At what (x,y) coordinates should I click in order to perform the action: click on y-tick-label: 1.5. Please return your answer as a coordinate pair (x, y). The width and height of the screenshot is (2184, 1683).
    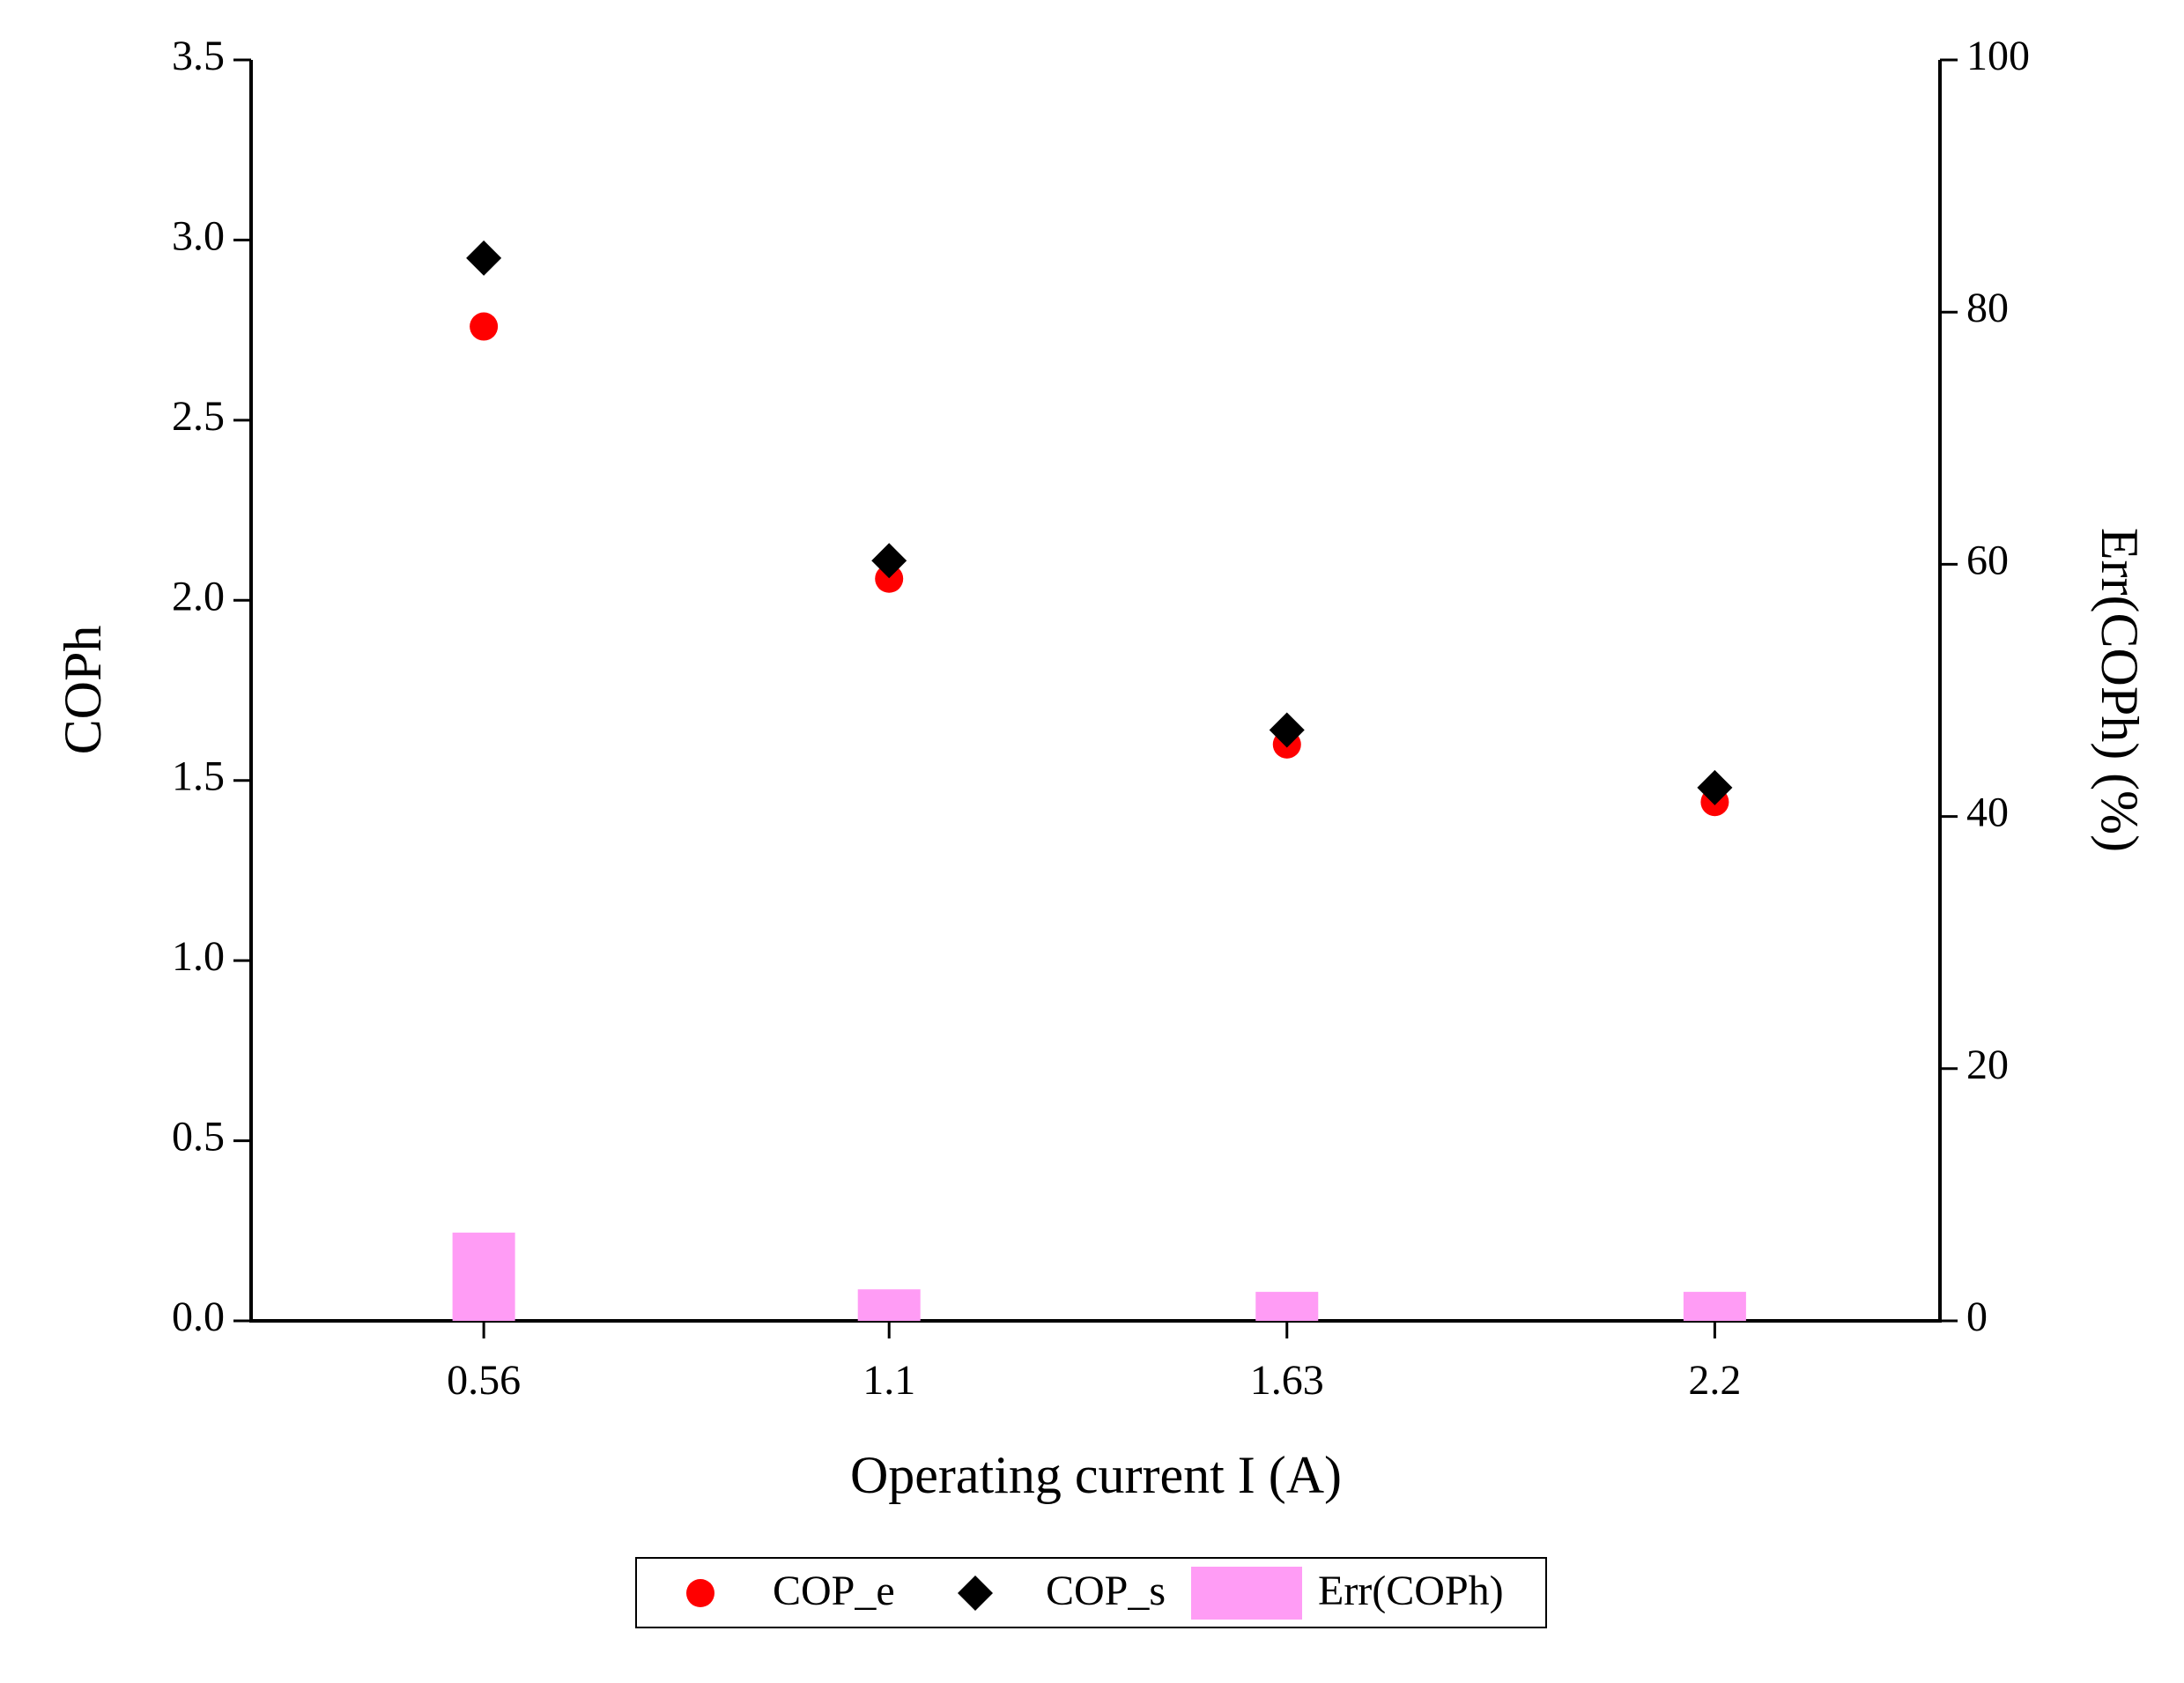
    Looking at the image, I should click on (198, 777).